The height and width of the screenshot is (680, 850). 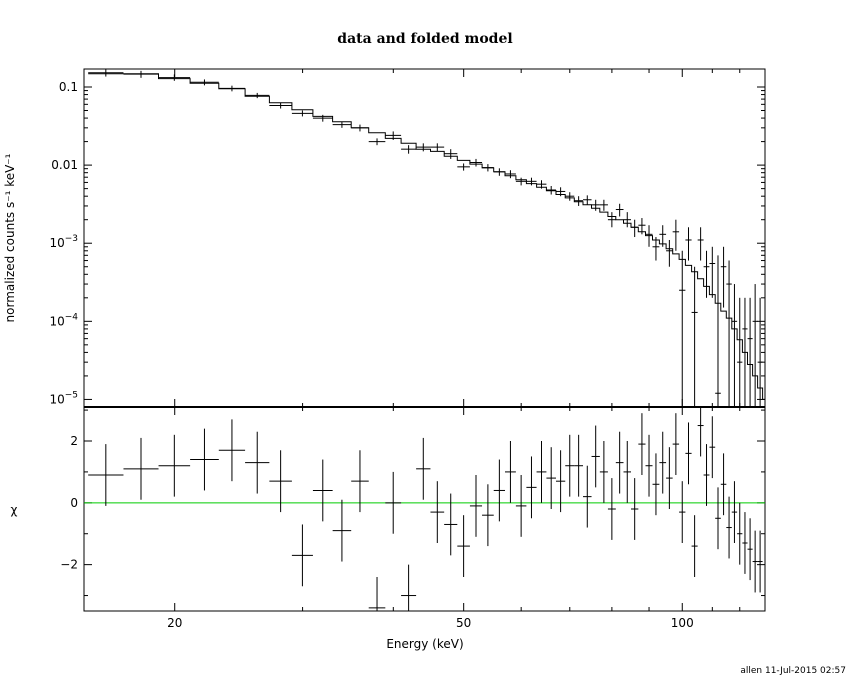 I want to click on lower-y-tick-label: 2, so click(x=74, y=441).